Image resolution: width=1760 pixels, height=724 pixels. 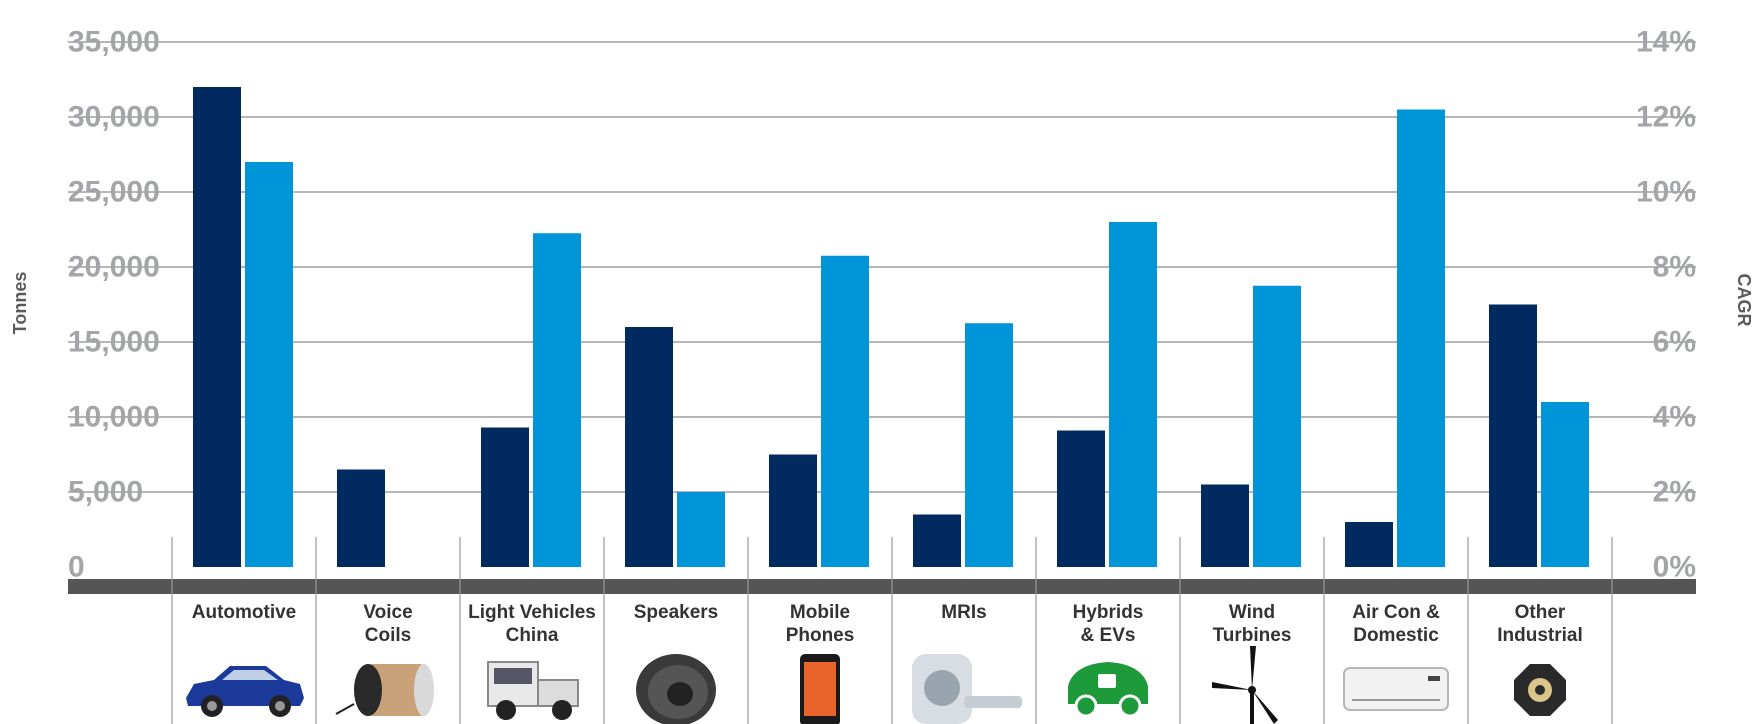 I want to click on category-label: Wind Turbines, so click(x=1252, y=624).